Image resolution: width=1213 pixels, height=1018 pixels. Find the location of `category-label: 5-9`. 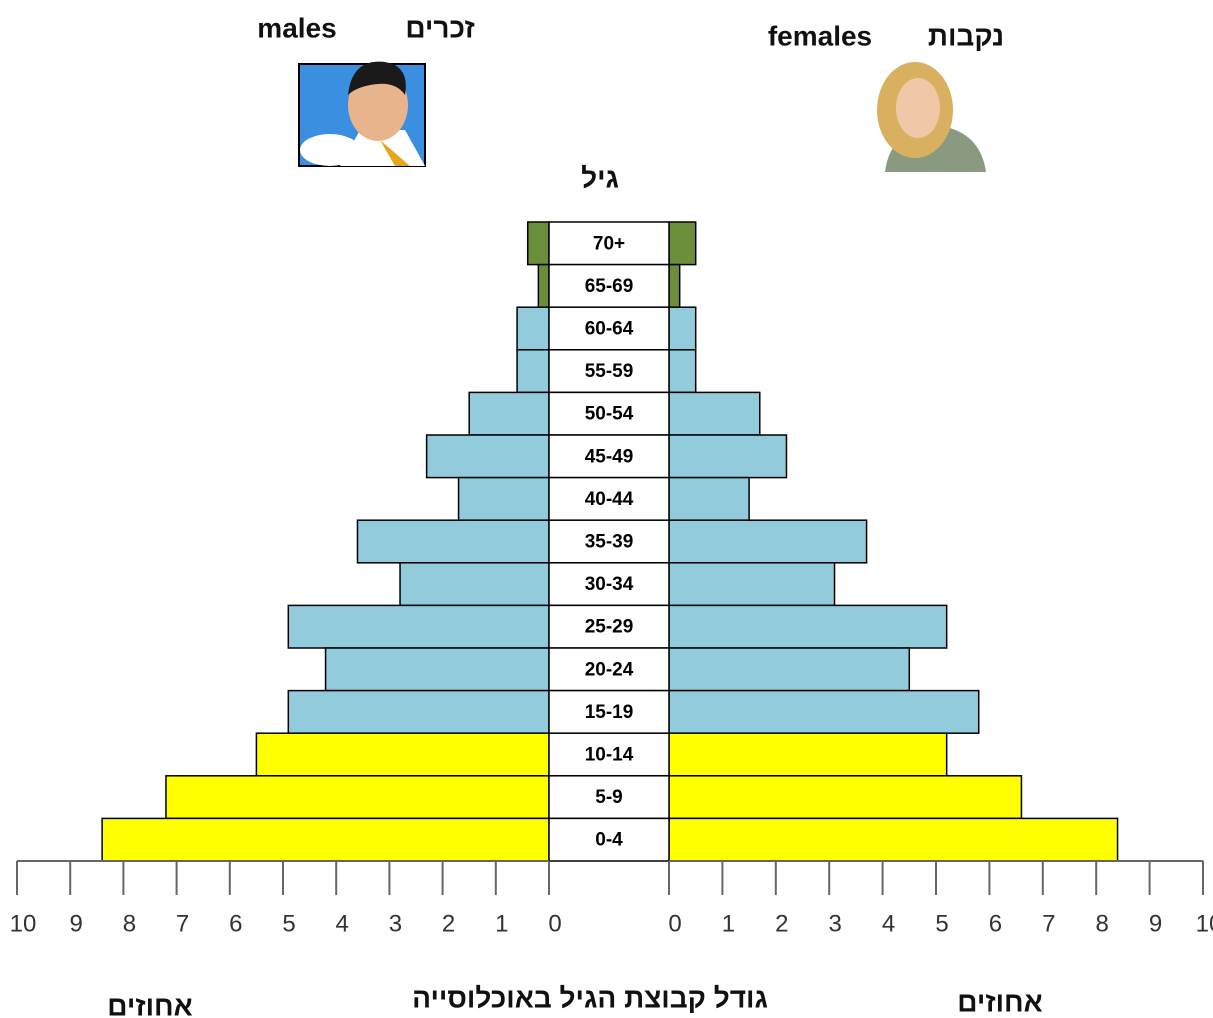

category-label: 5-9 is located at coordinates (608, 797).